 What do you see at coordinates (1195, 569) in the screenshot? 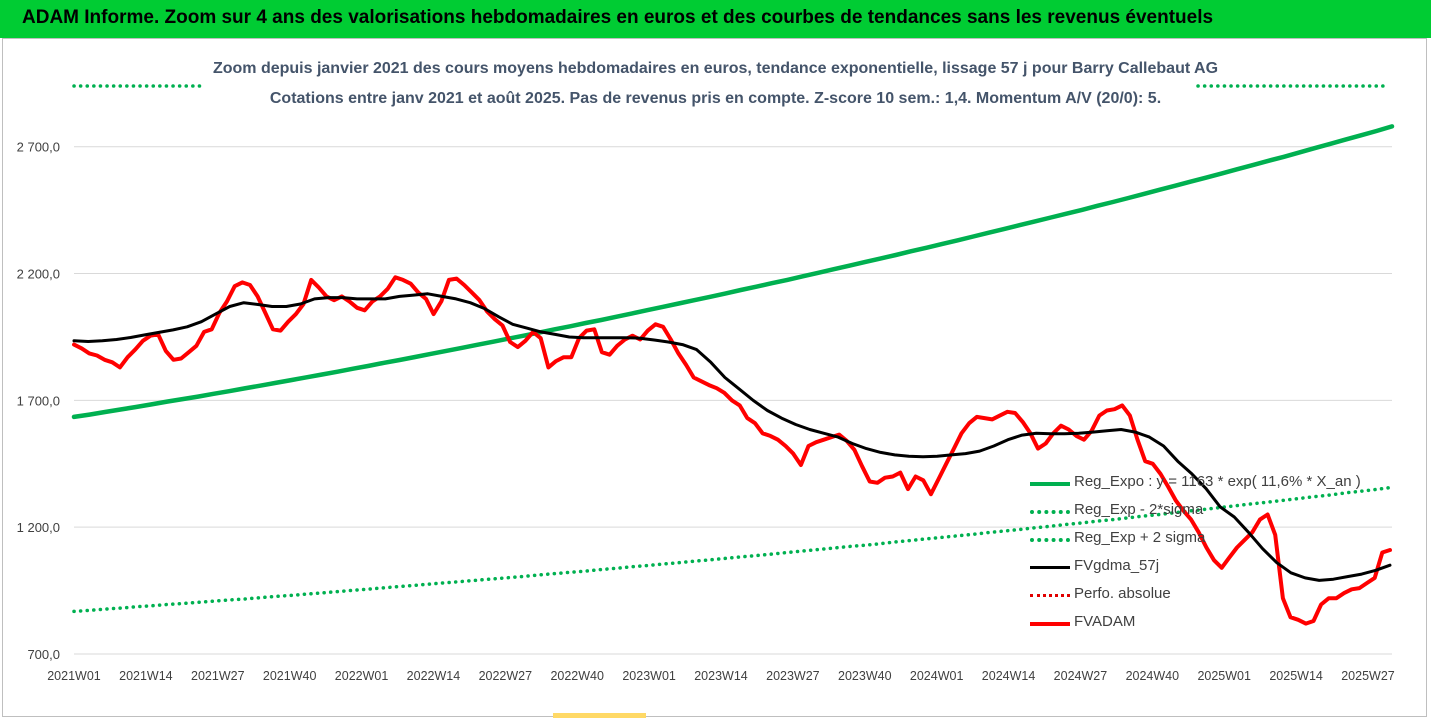
I see `legend-item-fvgdma: FVgdma_57j` at bounding box center [1195, 569].